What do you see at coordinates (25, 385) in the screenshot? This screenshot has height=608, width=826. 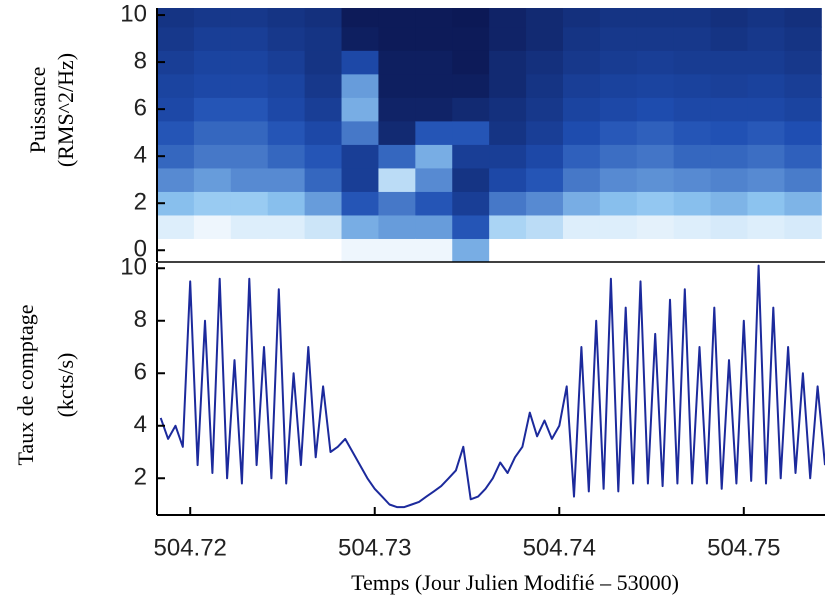 I see `y-axis-label: Taux de comptage` at bounding box center [25, 385].